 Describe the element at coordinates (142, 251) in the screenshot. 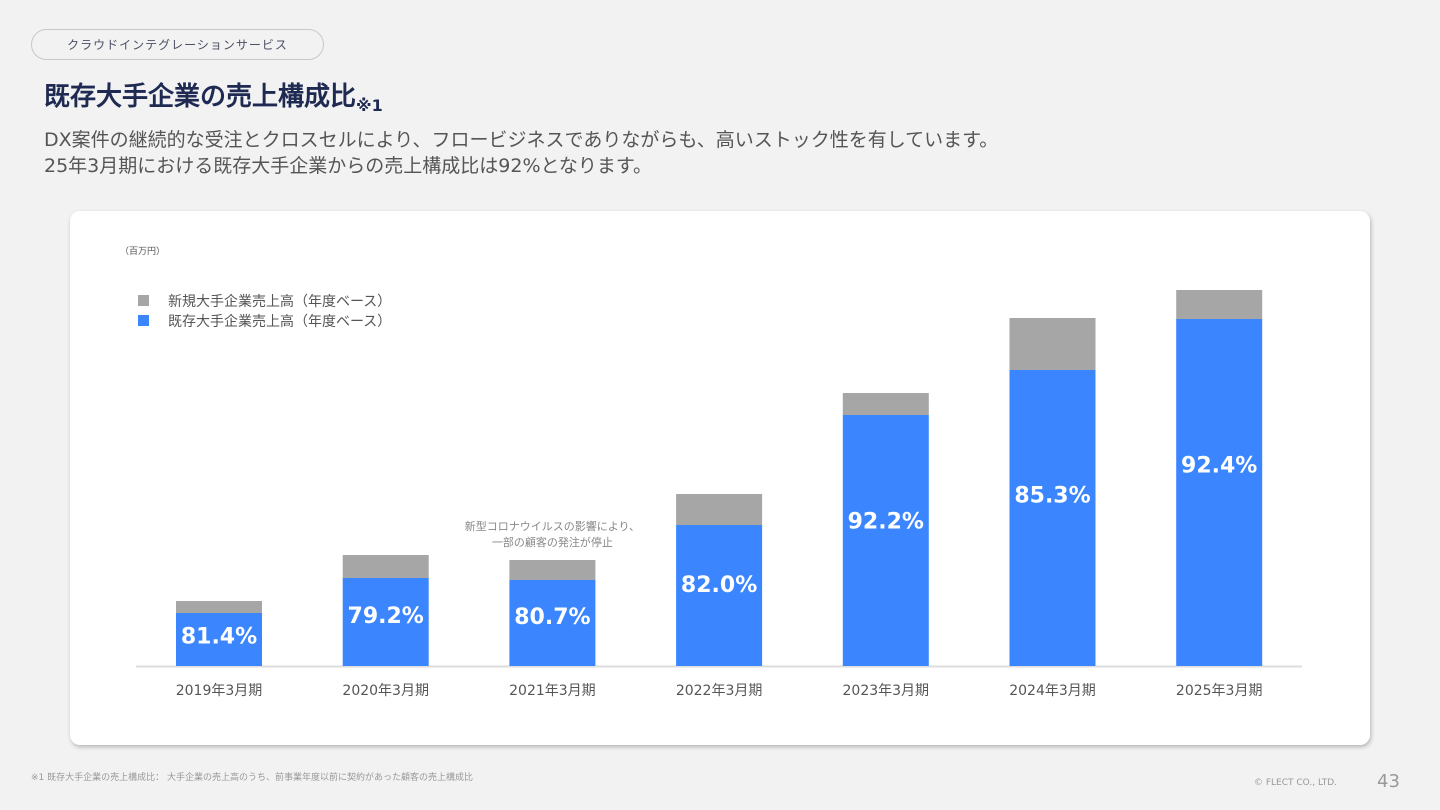

I see `unit-label: （百万円）` at that location.